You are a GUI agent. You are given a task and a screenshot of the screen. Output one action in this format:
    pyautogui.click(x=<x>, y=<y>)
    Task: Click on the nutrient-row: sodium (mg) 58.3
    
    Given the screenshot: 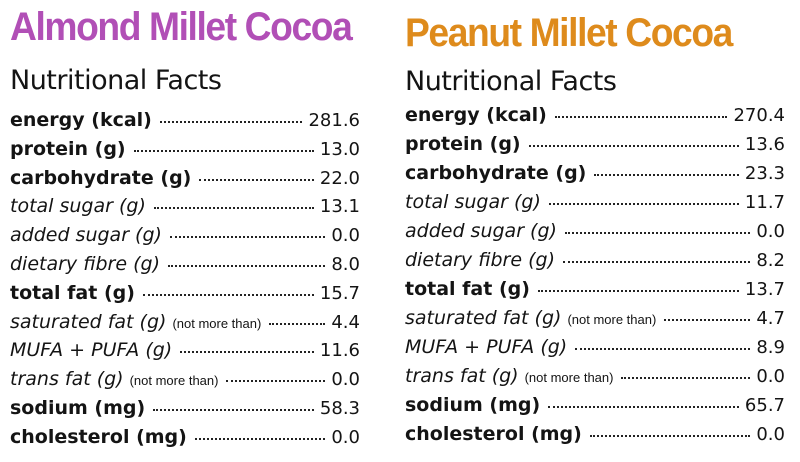 What is the action you would take?
    pyautogui.click(x=185, y=411)
    